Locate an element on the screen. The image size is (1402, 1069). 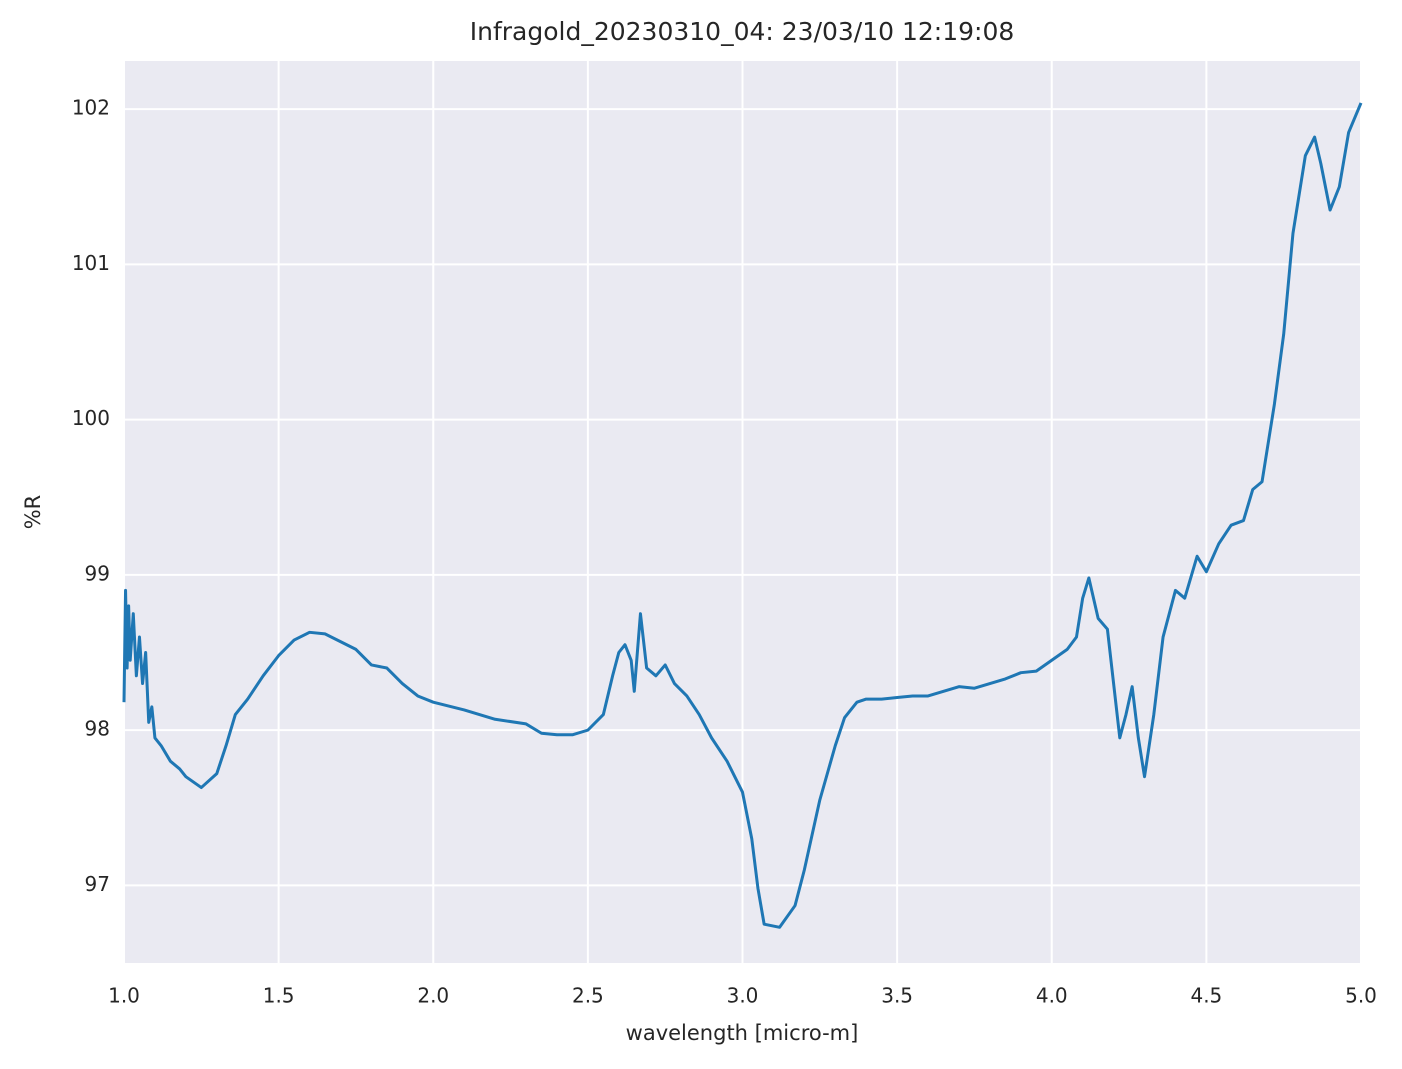
x-axis-label: wavelength [micro-m] is located at coordinates (742, 1033).